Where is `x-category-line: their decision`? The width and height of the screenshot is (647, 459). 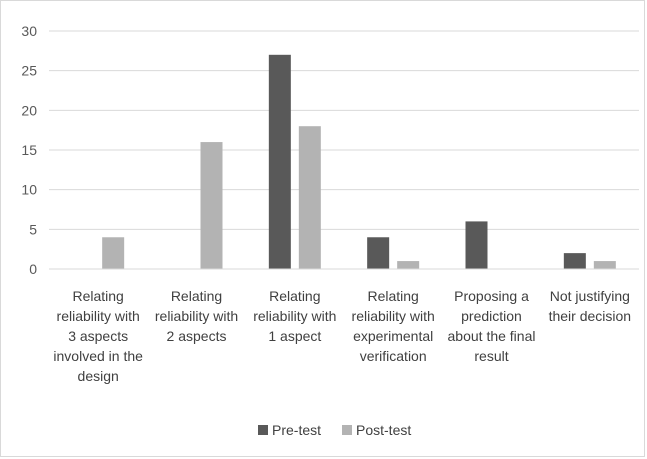 x-category-line: their decision is located at coordinates (590, 316).